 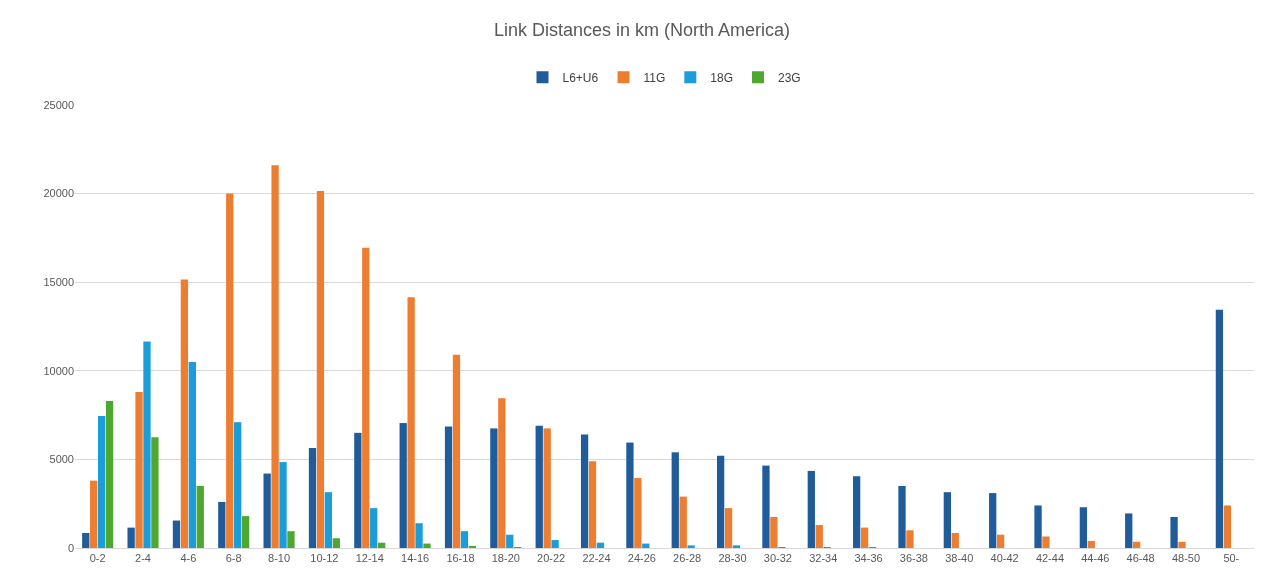 What do you see at coordinates (642, 29) in the screenshot?
I see `chart-title: Link Distances in km (North America)` at bounding box center [642, 29].